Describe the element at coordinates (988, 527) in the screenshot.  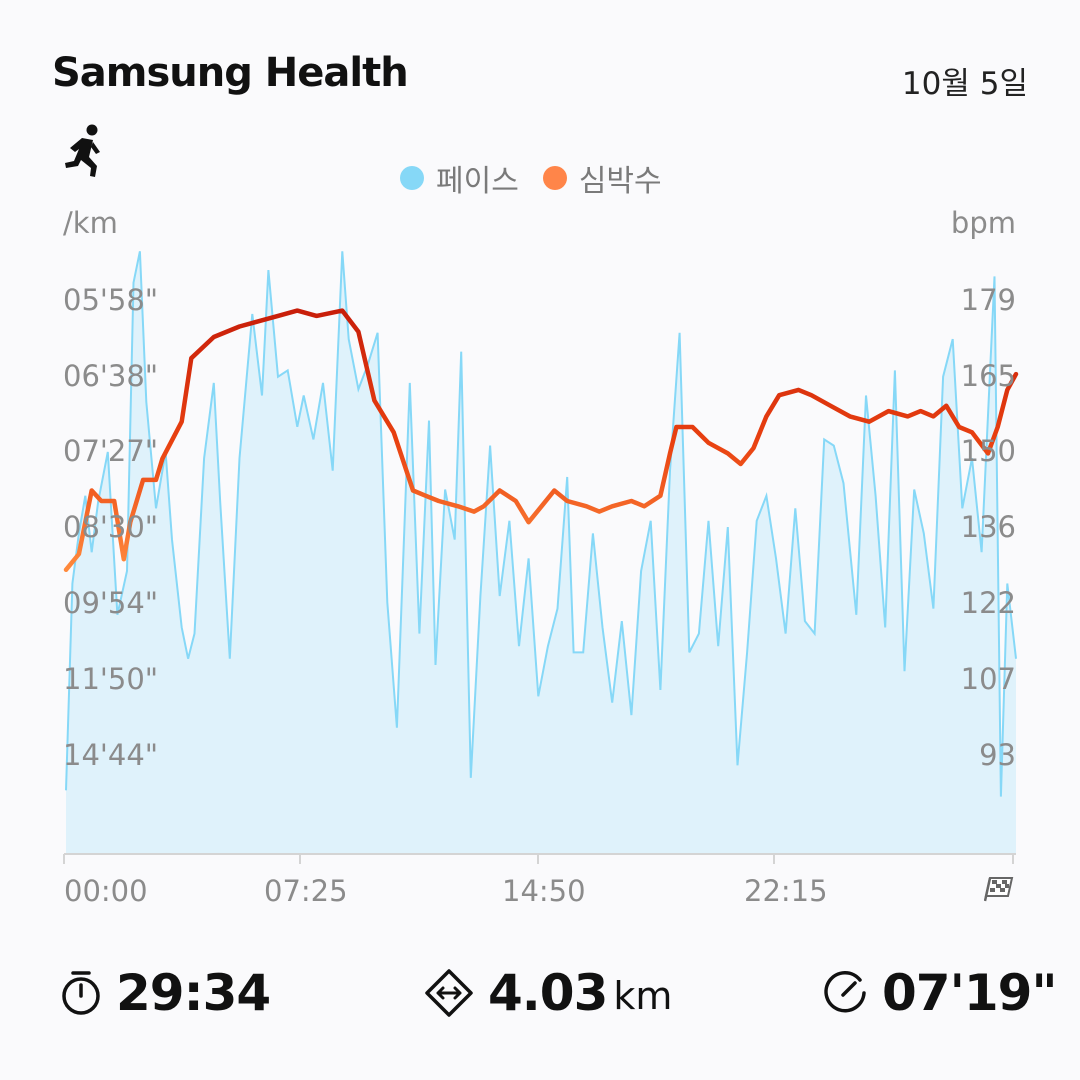
I see `heart-rate-axis-tick-label: 136` at that location.